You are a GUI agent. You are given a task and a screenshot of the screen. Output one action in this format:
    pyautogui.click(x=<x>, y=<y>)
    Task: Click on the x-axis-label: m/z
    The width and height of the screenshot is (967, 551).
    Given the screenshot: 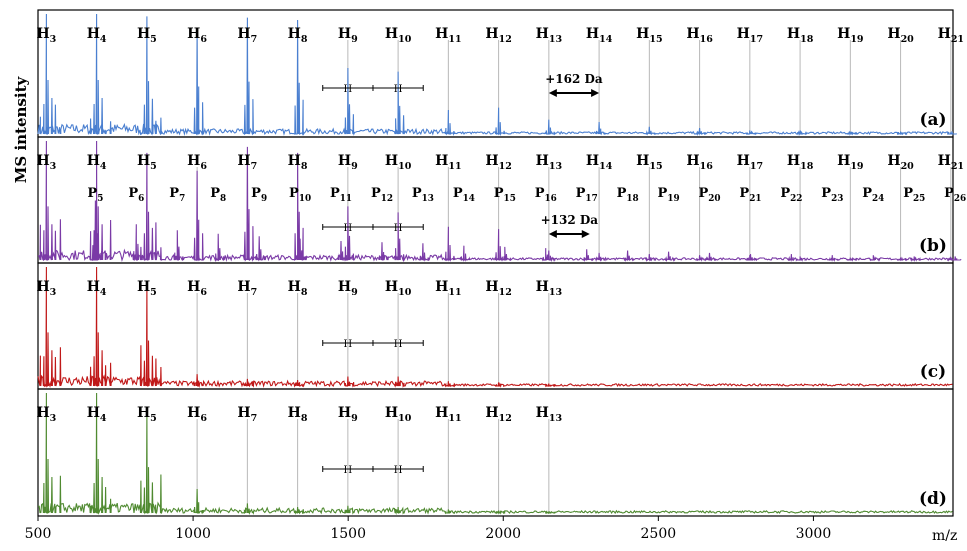 What is the action you would take?
    pyautogui.click(x=945, y=536)
    